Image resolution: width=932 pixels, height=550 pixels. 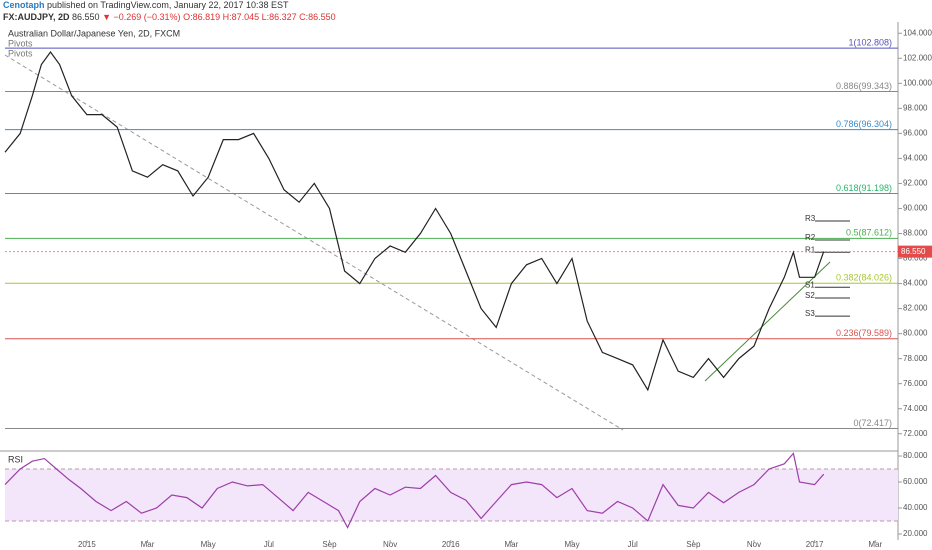 I want to click on pivot-label: S3, so click(x=810, y=313).